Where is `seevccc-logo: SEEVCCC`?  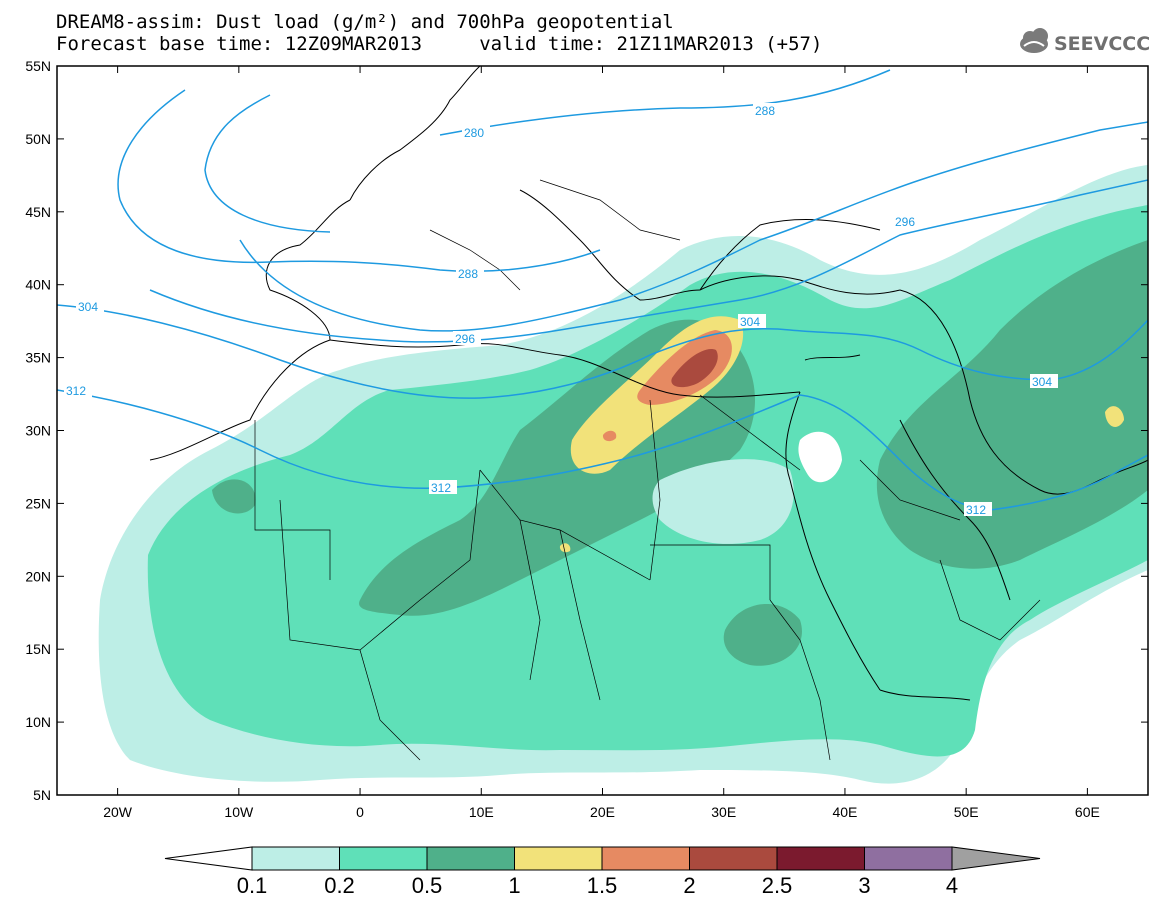 seevccc-logo: SEEVCCC is located at coordinates (1085, 41).